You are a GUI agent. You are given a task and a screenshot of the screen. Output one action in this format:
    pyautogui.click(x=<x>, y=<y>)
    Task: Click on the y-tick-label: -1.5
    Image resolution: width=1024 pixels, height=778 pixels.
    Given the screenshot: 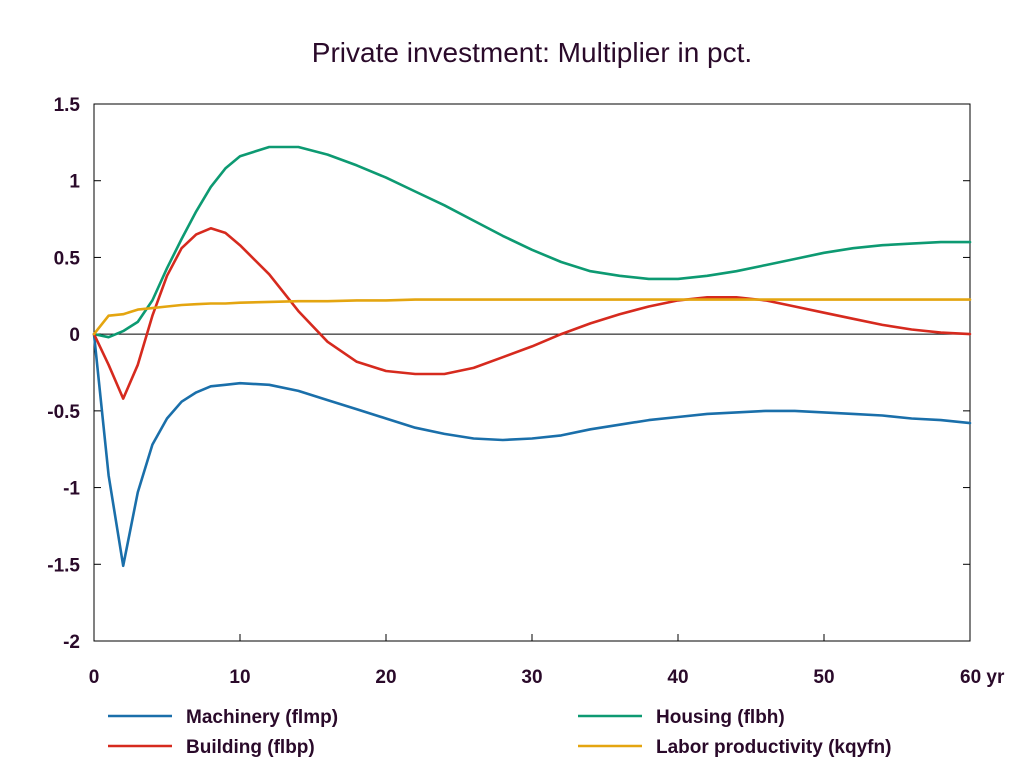 What is the action you would take?
    pyautogui.click(x=63, y=565)
    